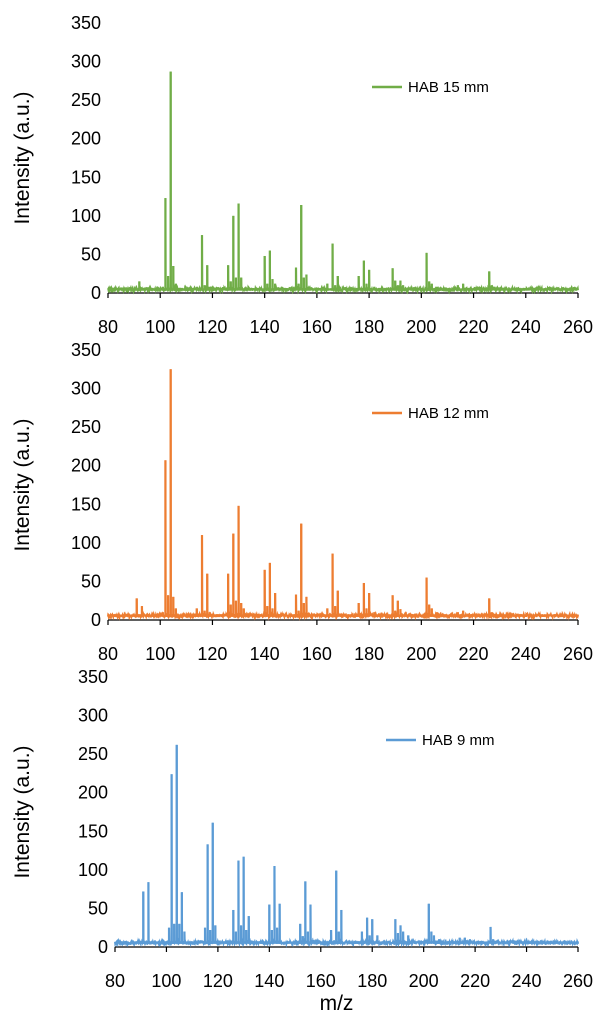 This screenshot has width=598, height=1016. What do you see at coordinates (448, 413) in the screenshot?
I see `legend-label: HAB 12 mm` at bounding box center [448, 413].